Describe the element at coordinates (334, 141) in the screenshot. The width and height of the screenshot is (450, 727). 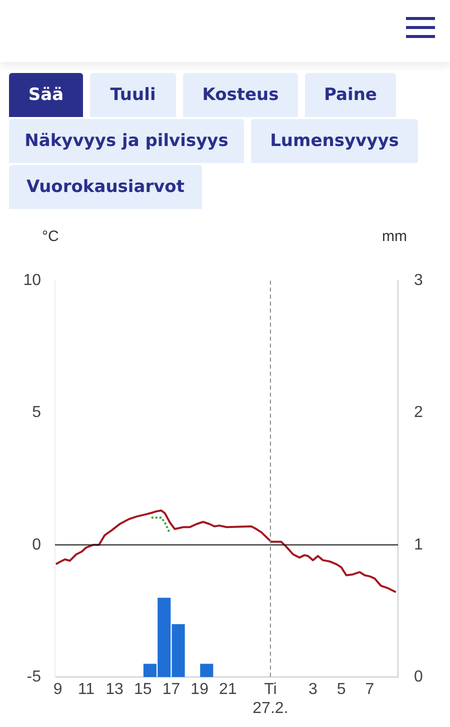
I see `text: Lumensyvyys` at that location.